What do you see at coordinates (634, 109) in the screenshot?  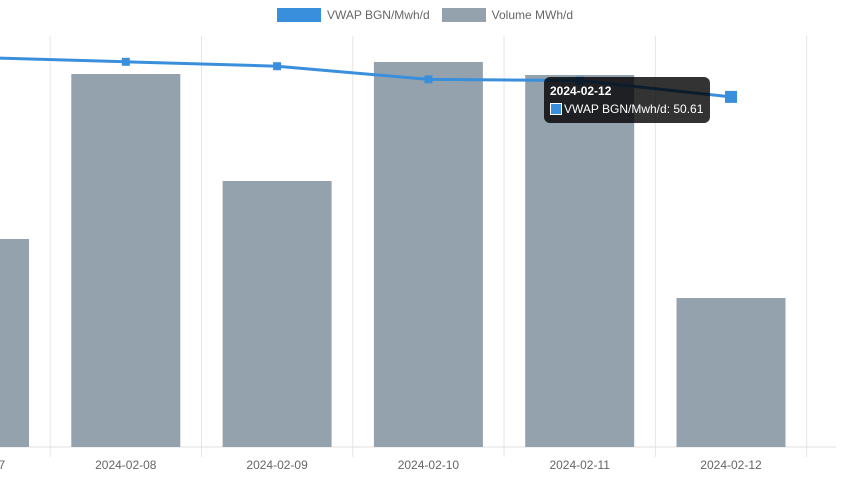 I see `tooltip-label: VWAP BGN/Mwh/d: 50.61` at bounding box center [634, 109].